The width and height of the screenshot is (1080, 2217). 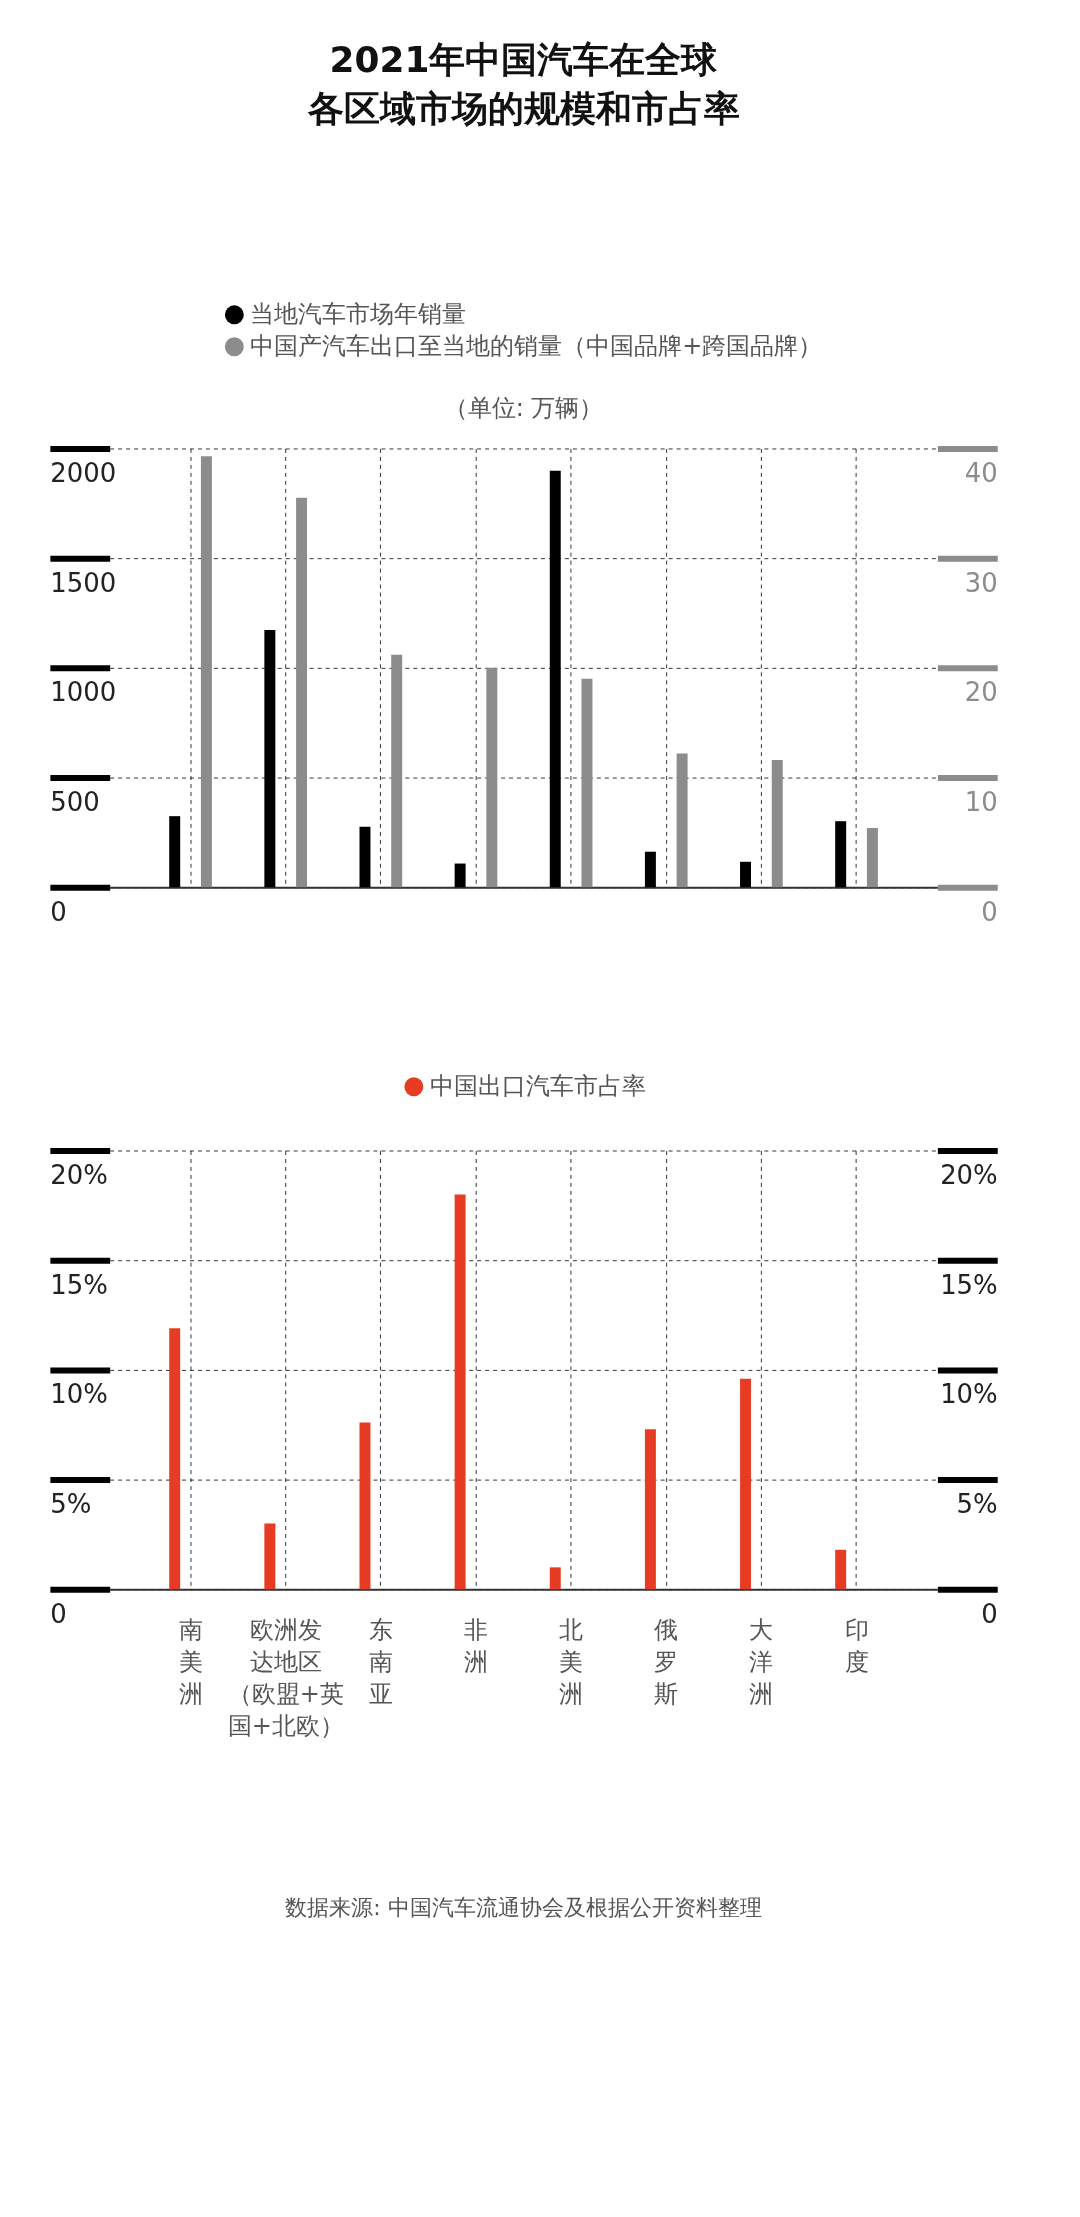 What do you see at coordinates (79, 1174) in the screenshot?
I see `y-tick-label: 20%` at bounding box center [79, 1174].